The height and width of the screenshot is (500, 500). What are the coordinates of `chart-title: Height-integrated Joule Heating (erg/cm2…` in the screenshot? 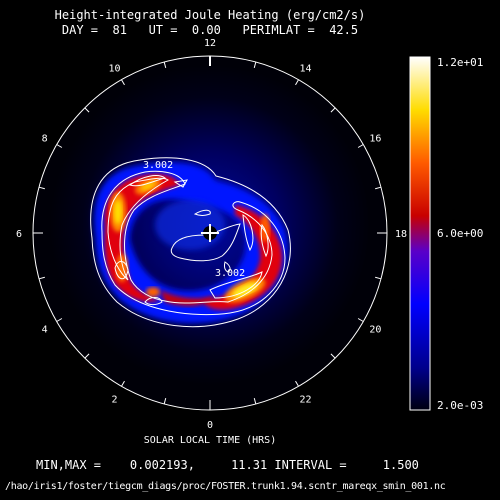 It's located at (210, 15).